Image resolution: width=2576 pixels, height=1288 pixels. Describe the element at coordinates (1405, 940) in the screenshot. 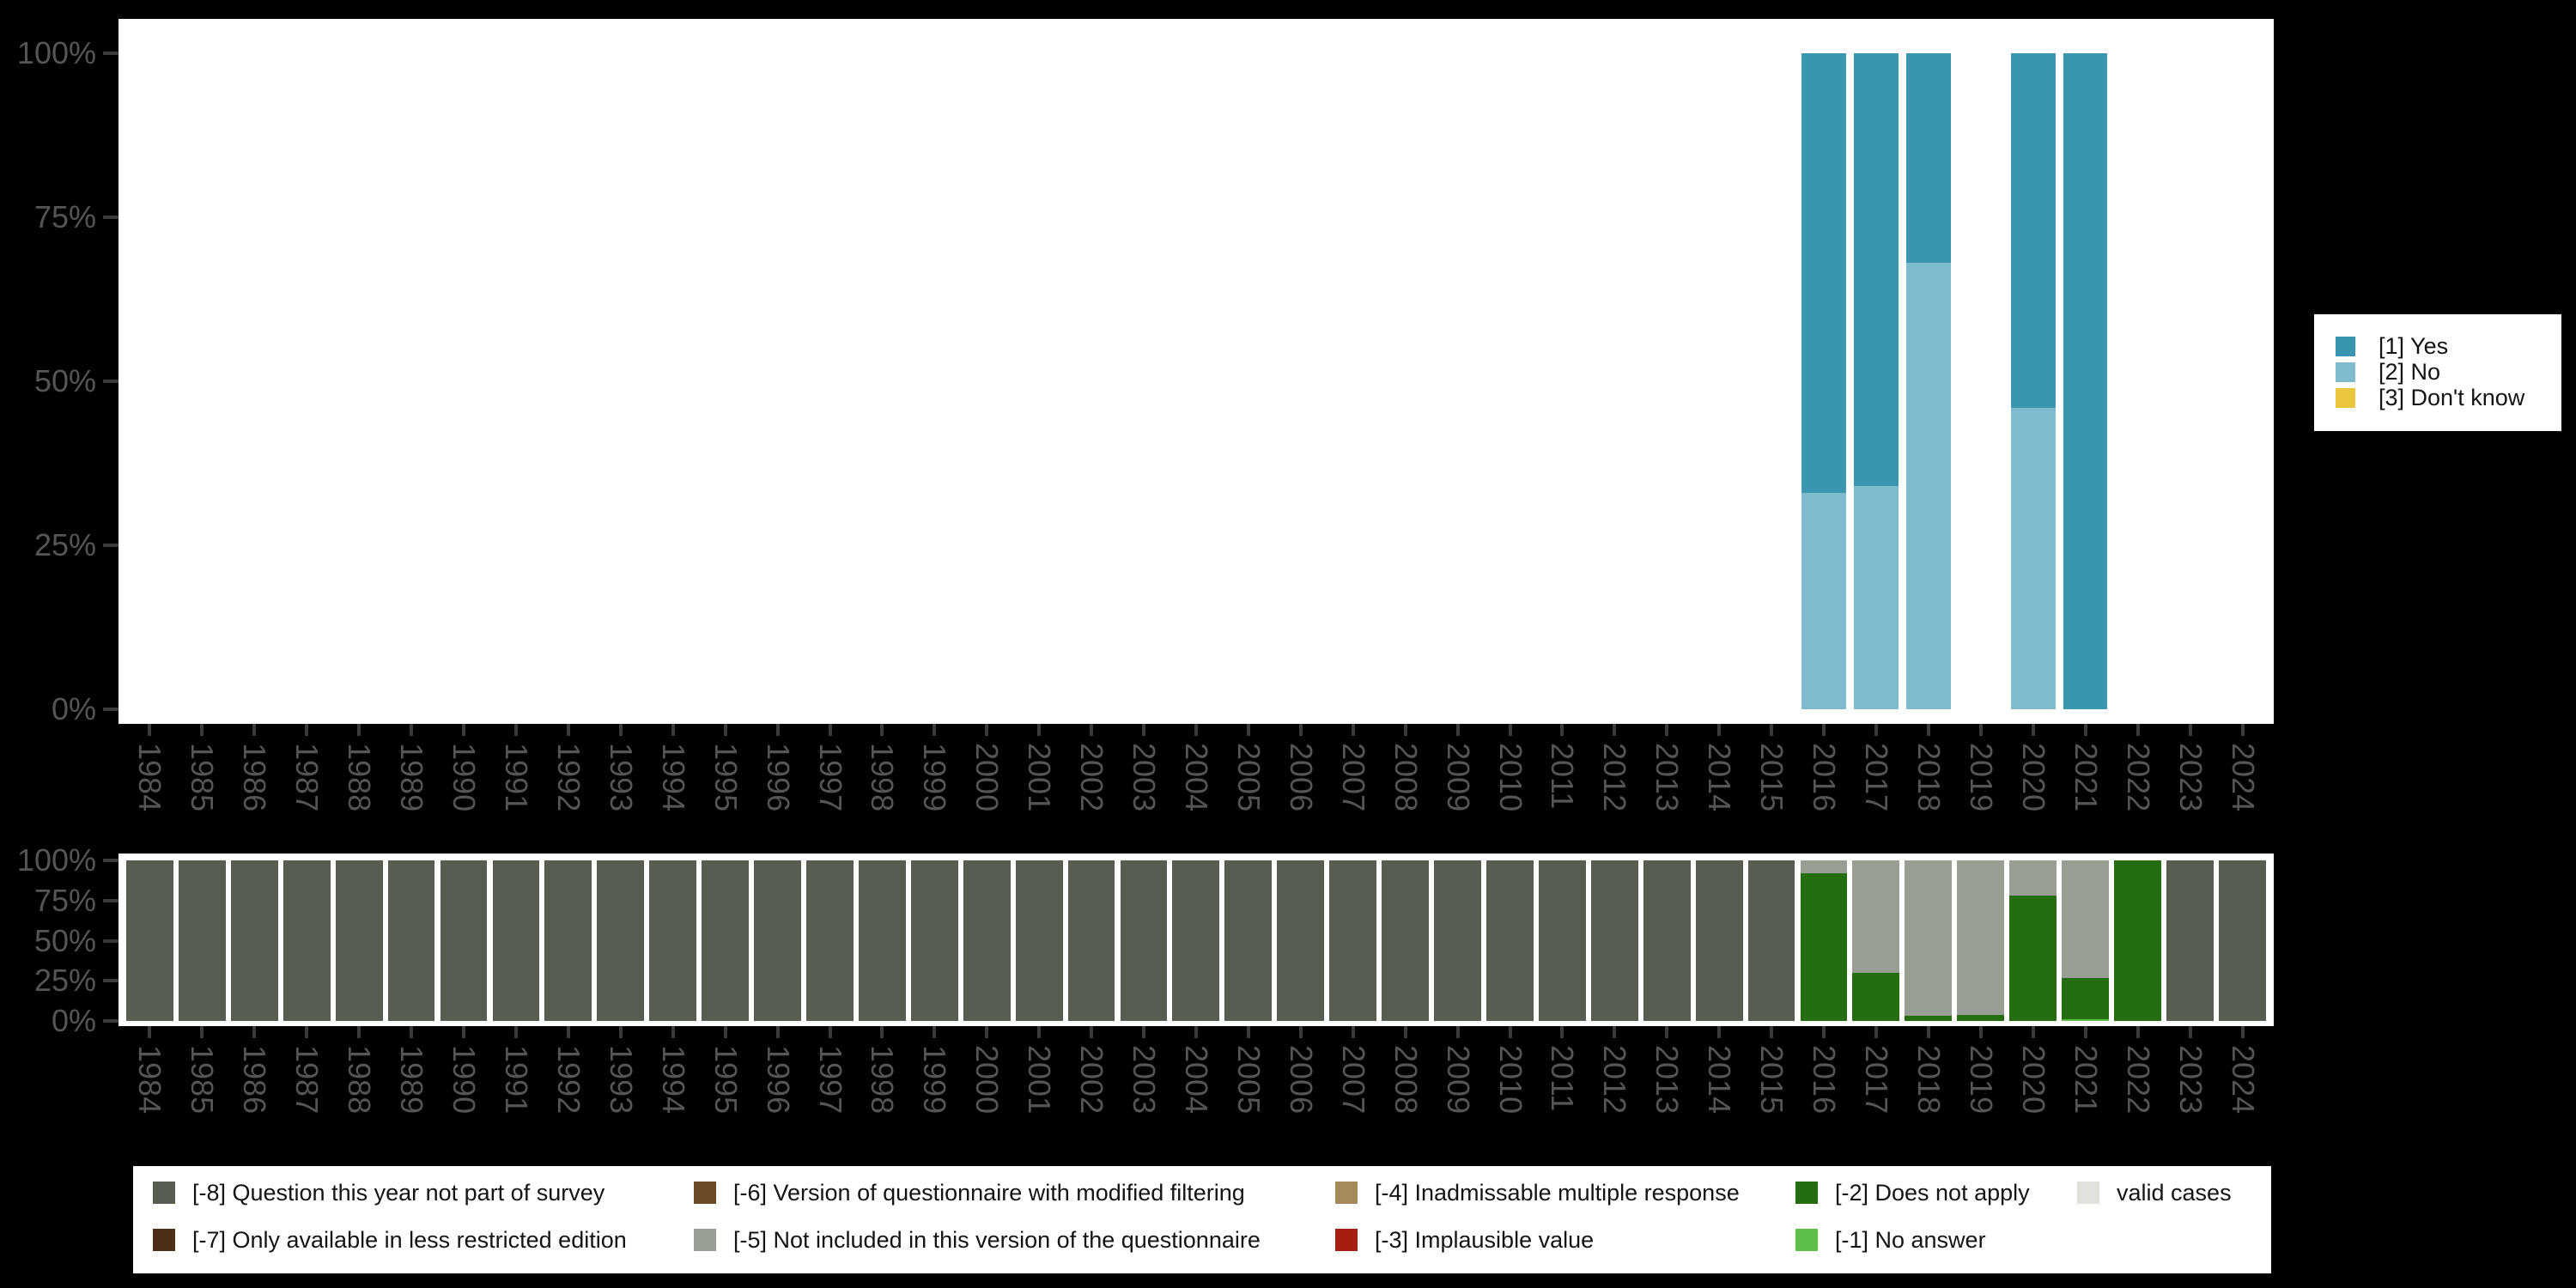

I see `bar-slot-2008` at that location.